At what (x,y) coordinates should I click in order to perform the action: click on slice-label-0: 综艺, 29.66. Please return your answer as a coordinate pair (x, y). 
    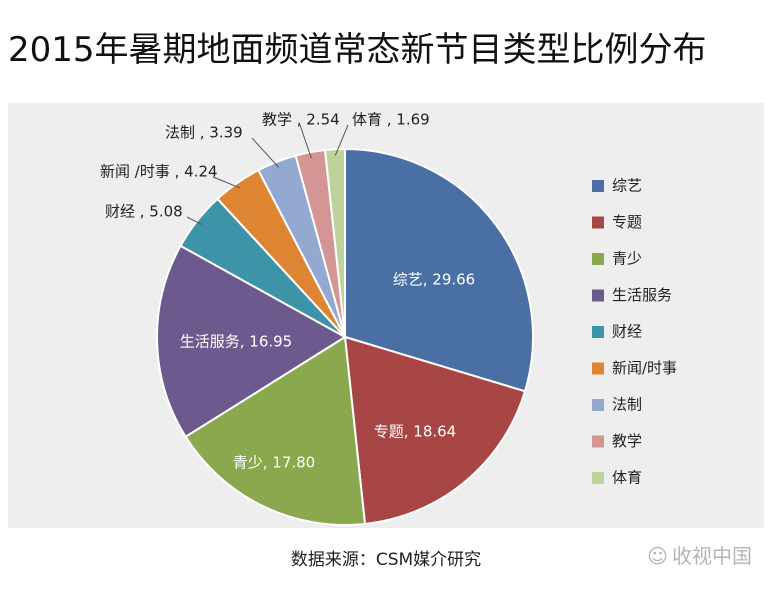
    Looking at the image, I should click on (434, 280).